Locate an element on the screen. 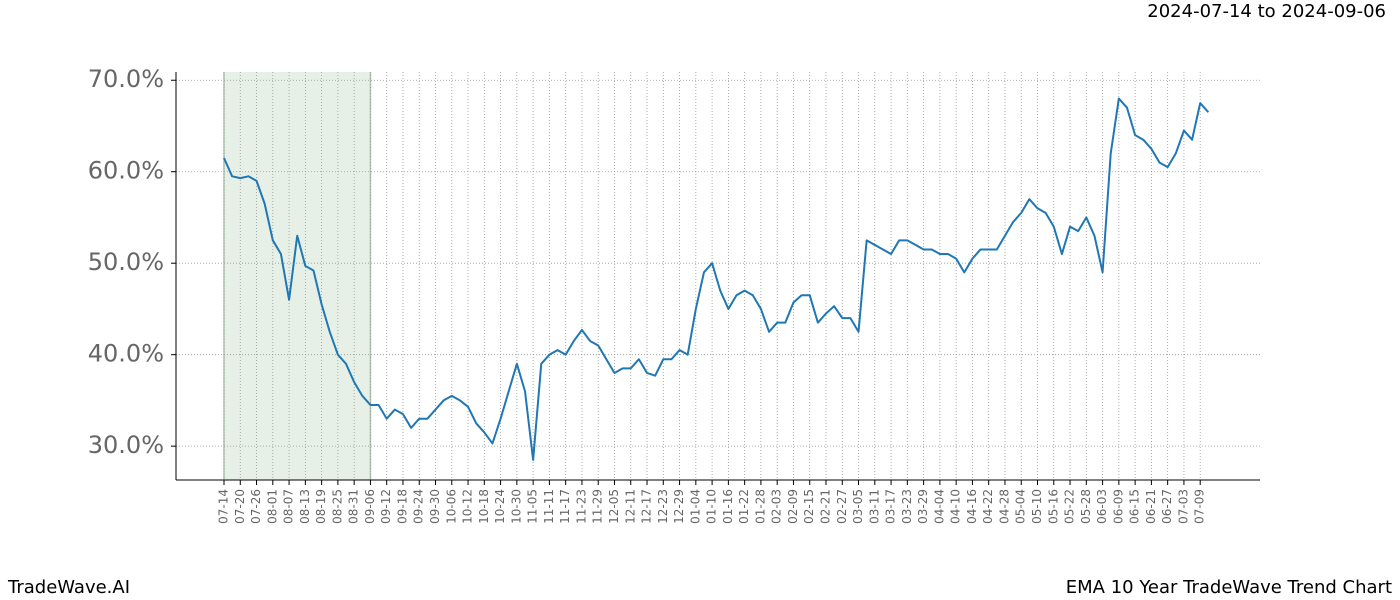 The image size is (1400, 600). x-tick-label: 05-28 is located at coordinates (1086, 506).